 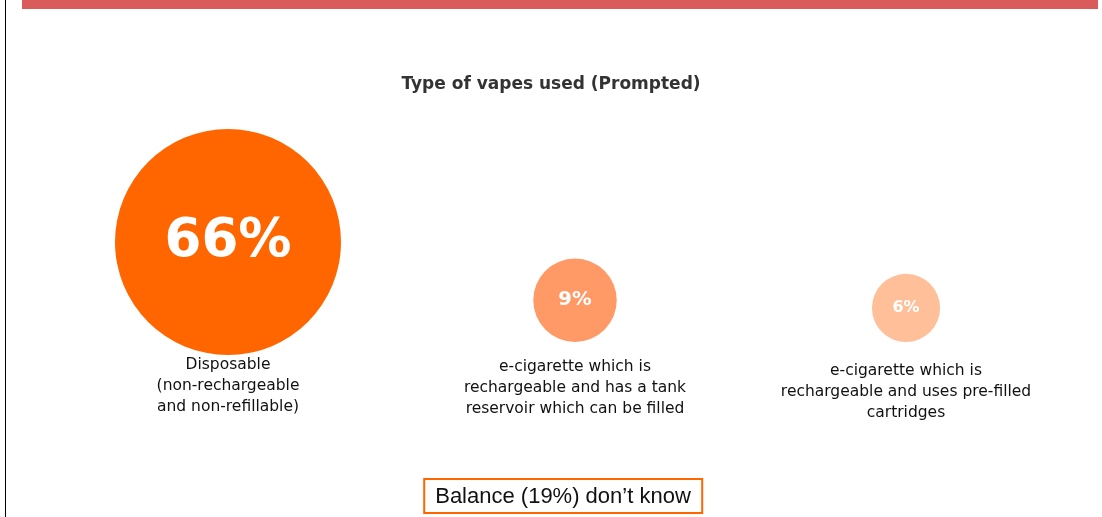 I want to click on category-label: e-cigarette which is rechargeable and has a tank reservoir which can be filled, so click(x=575, y=386).